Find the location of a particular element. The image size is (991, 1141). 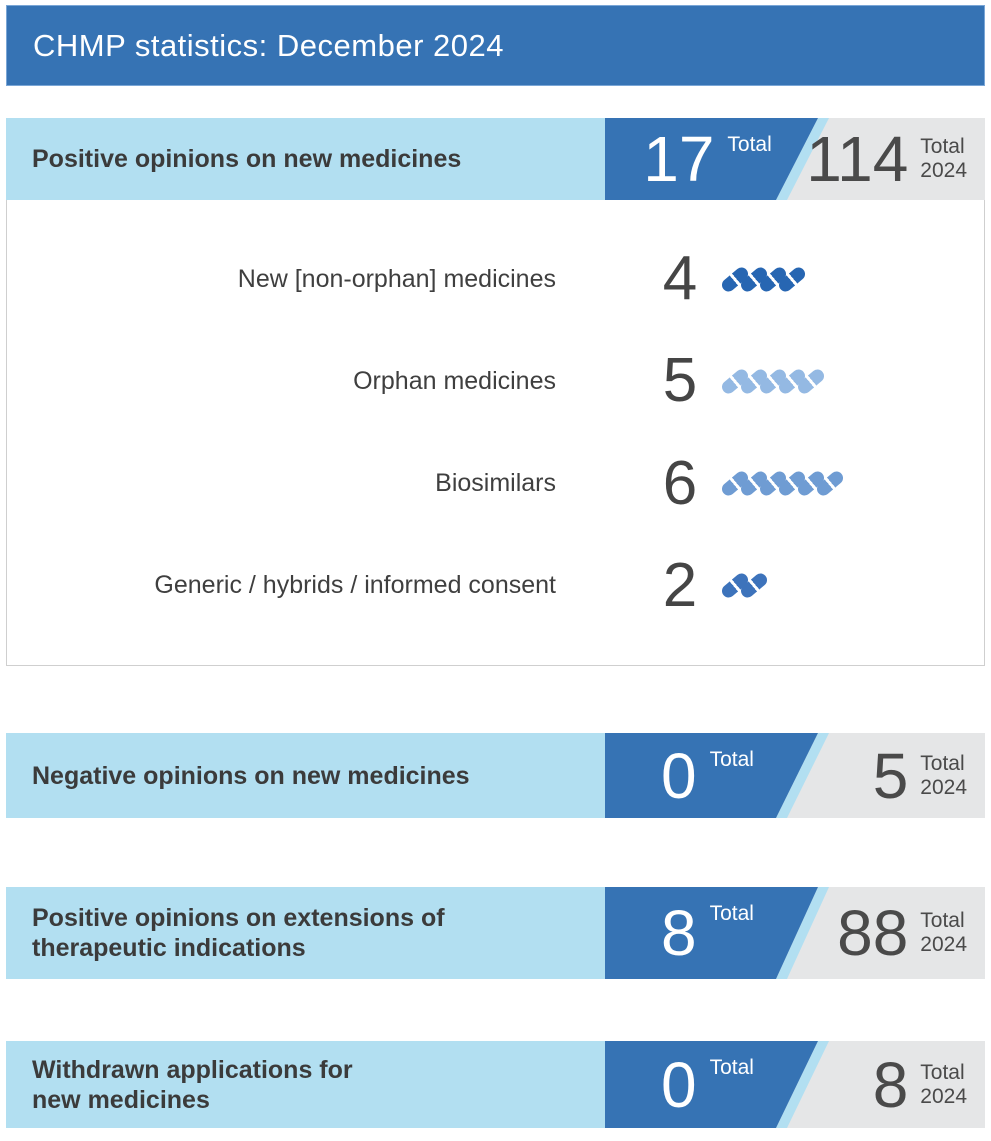

year-total-value: 8 is located at coordinates (890, 1084).